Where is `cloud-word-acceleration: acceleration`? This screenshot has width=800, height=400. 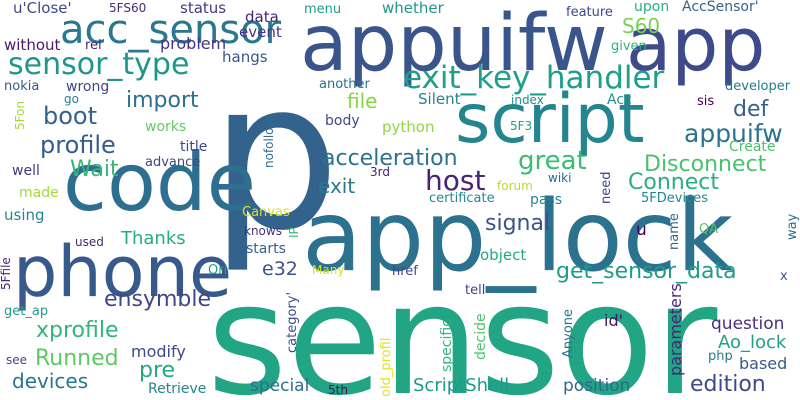
cloud-word-acceleration: acceleration is located at coordinates (390, 158).